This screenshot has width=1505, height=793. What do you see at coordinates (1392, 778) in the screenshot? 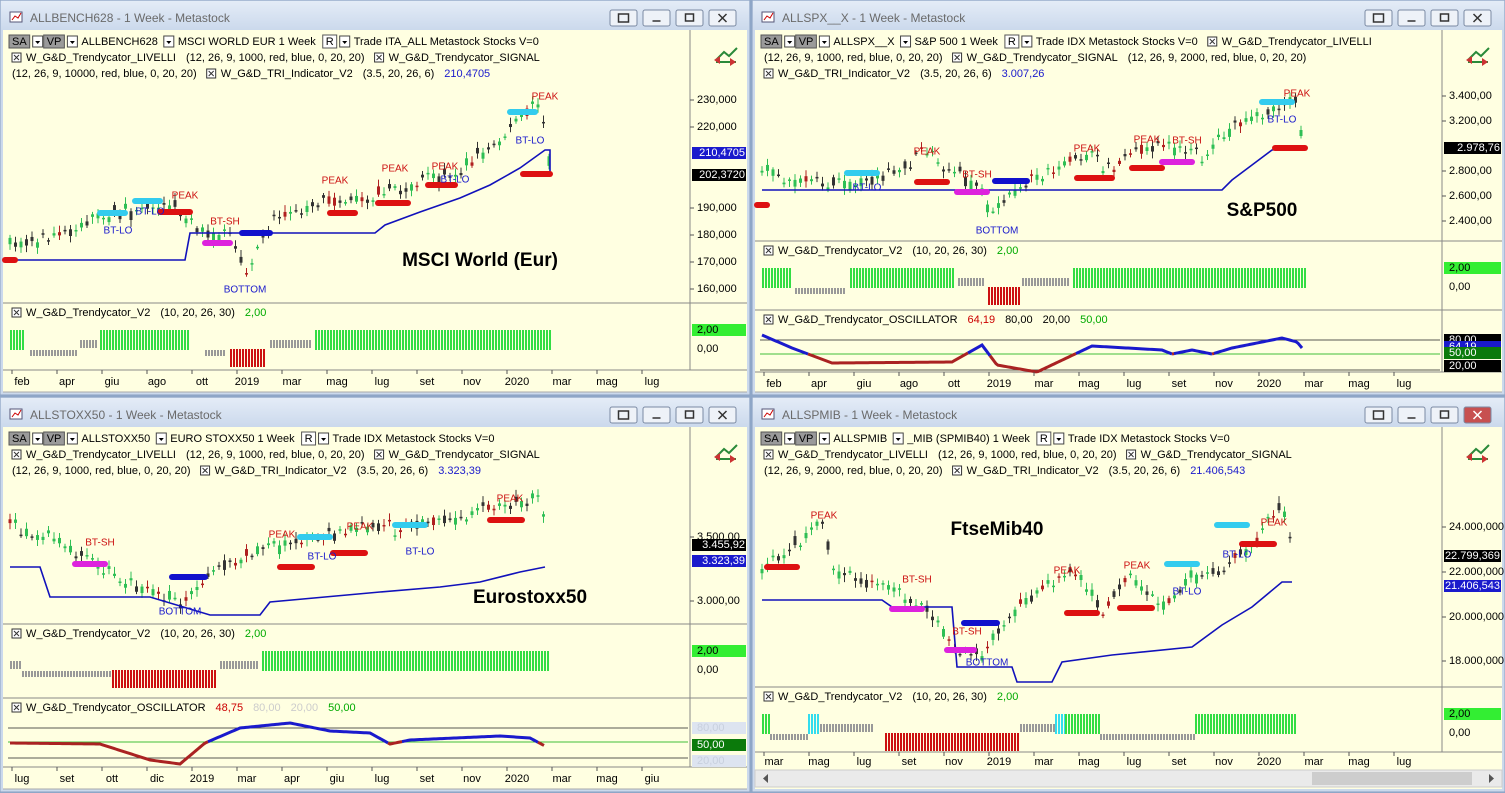
I see `scroll-thumb` at bounding box center [1392, 778].